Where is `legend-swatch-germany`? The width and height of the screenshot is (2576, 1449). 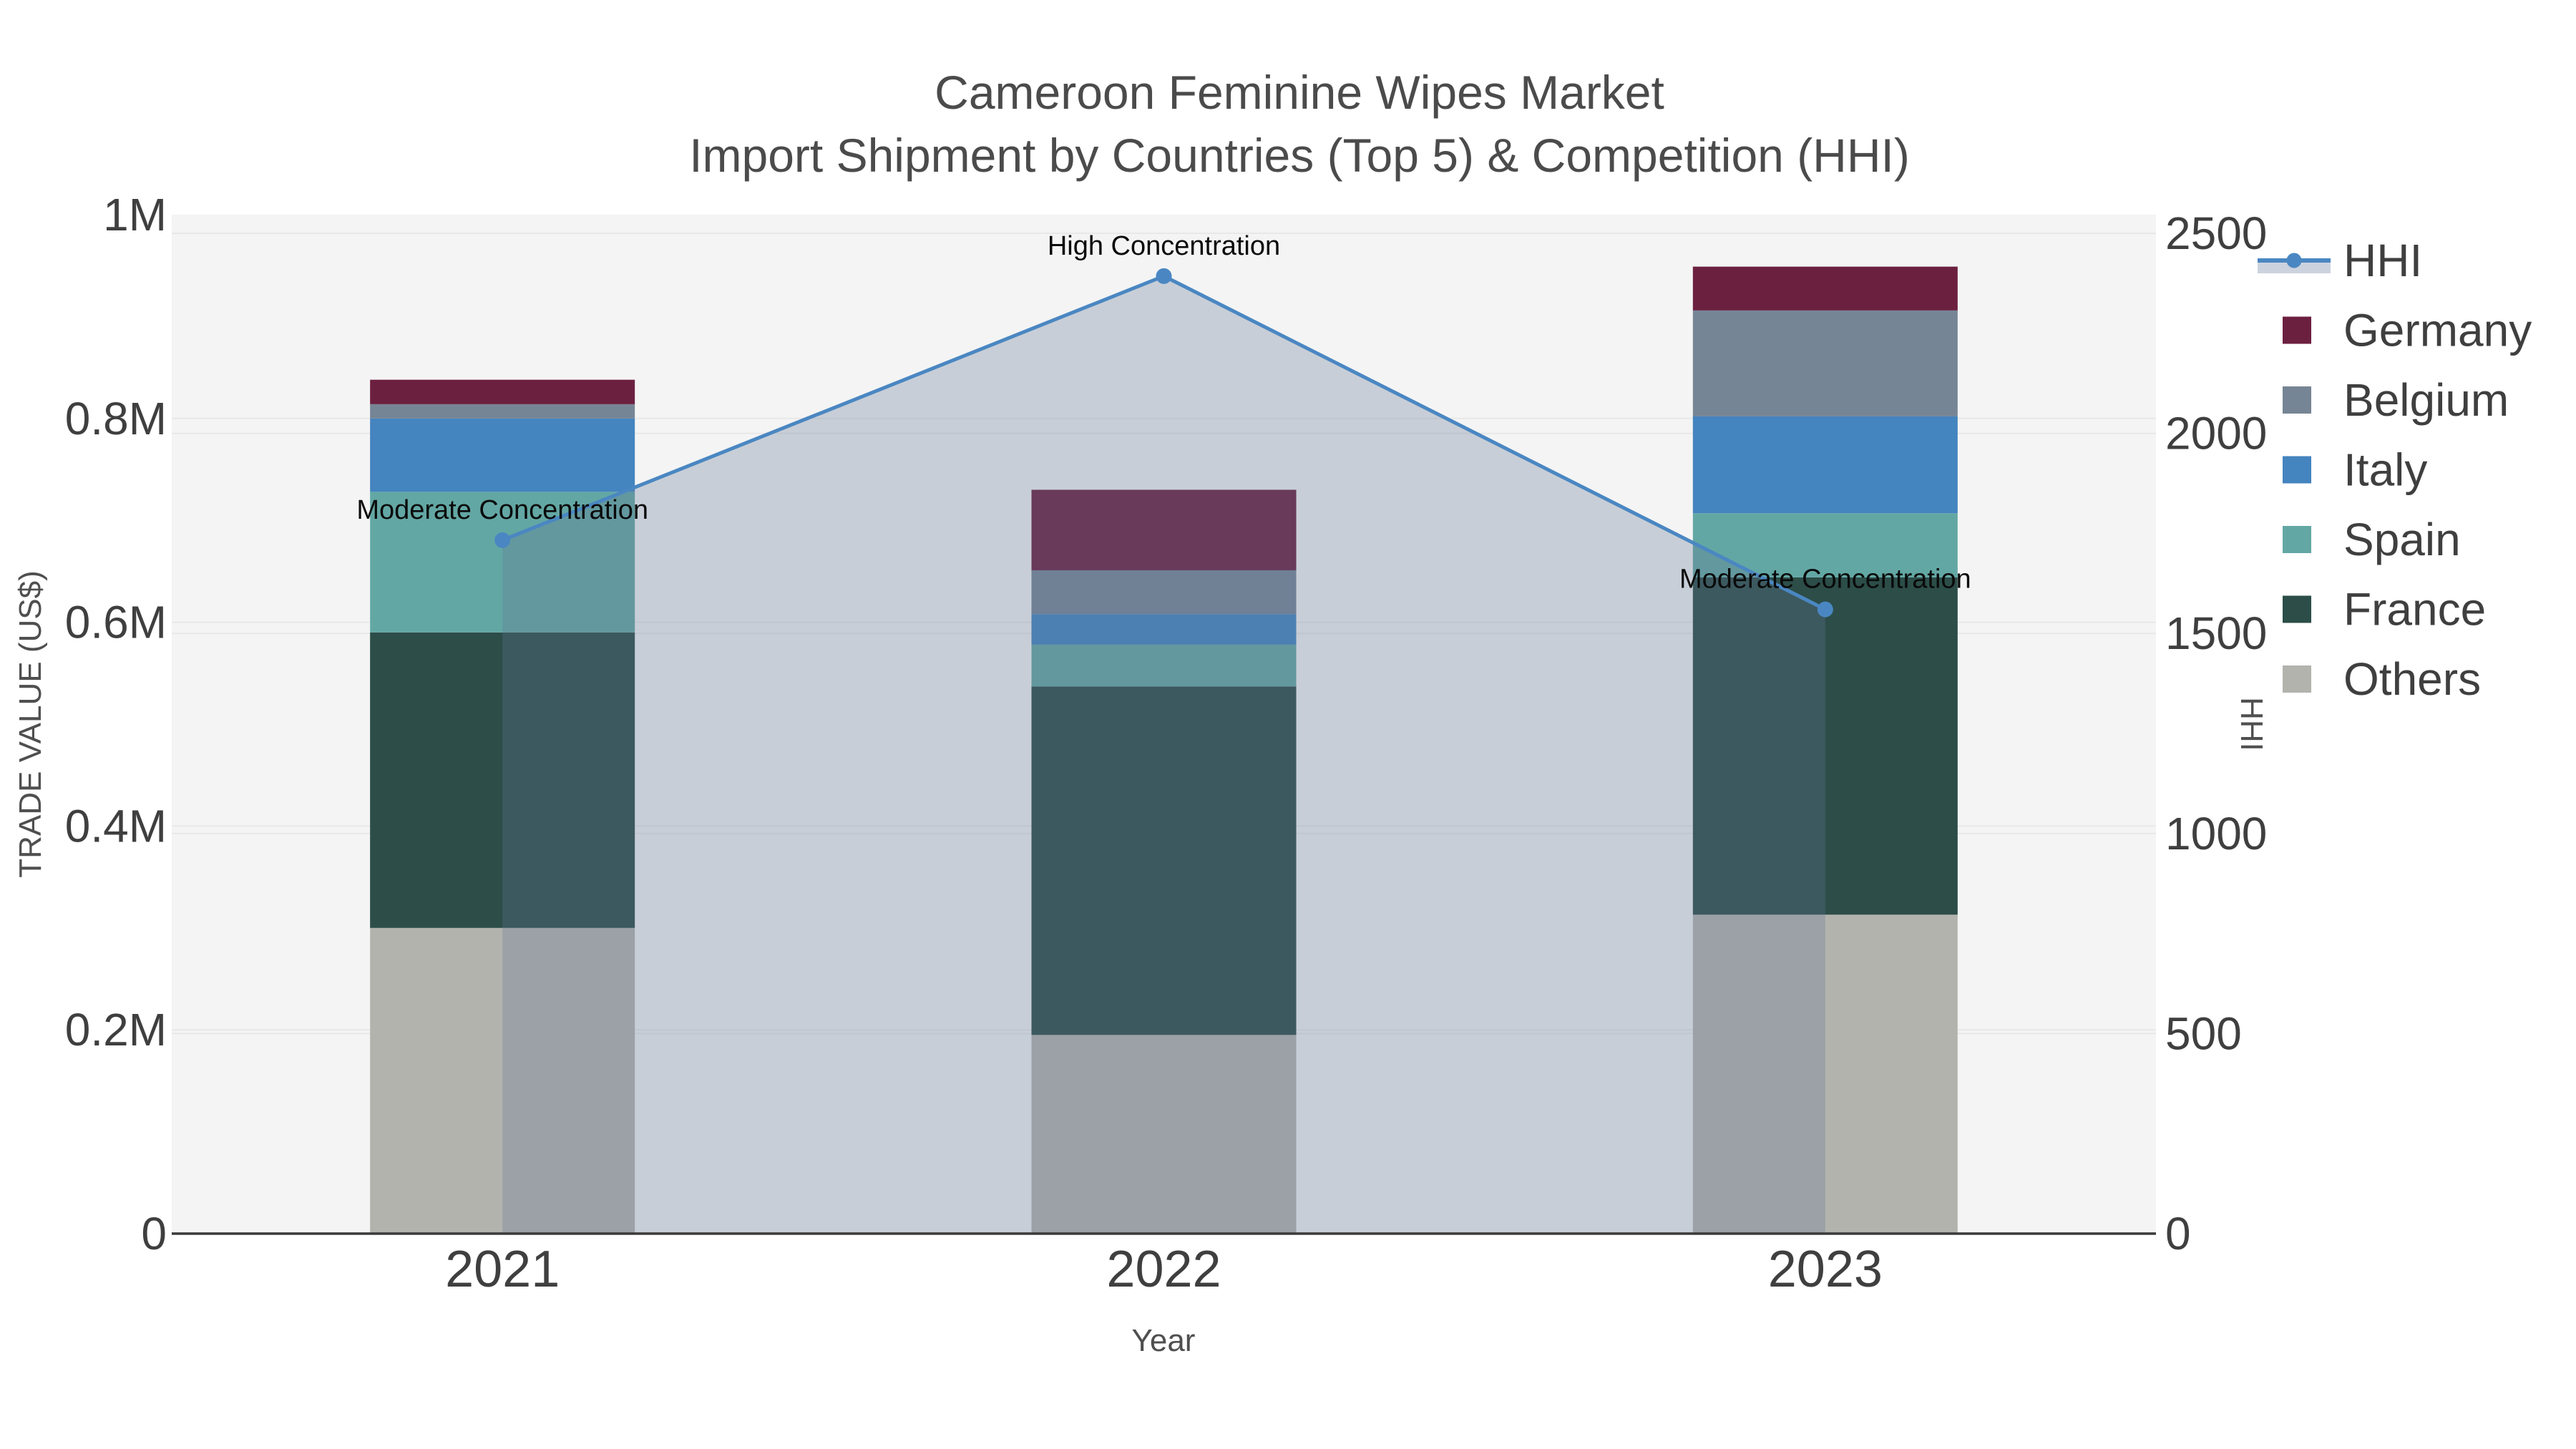
legend-swatch-germany is located at coordinates (2297, 330).